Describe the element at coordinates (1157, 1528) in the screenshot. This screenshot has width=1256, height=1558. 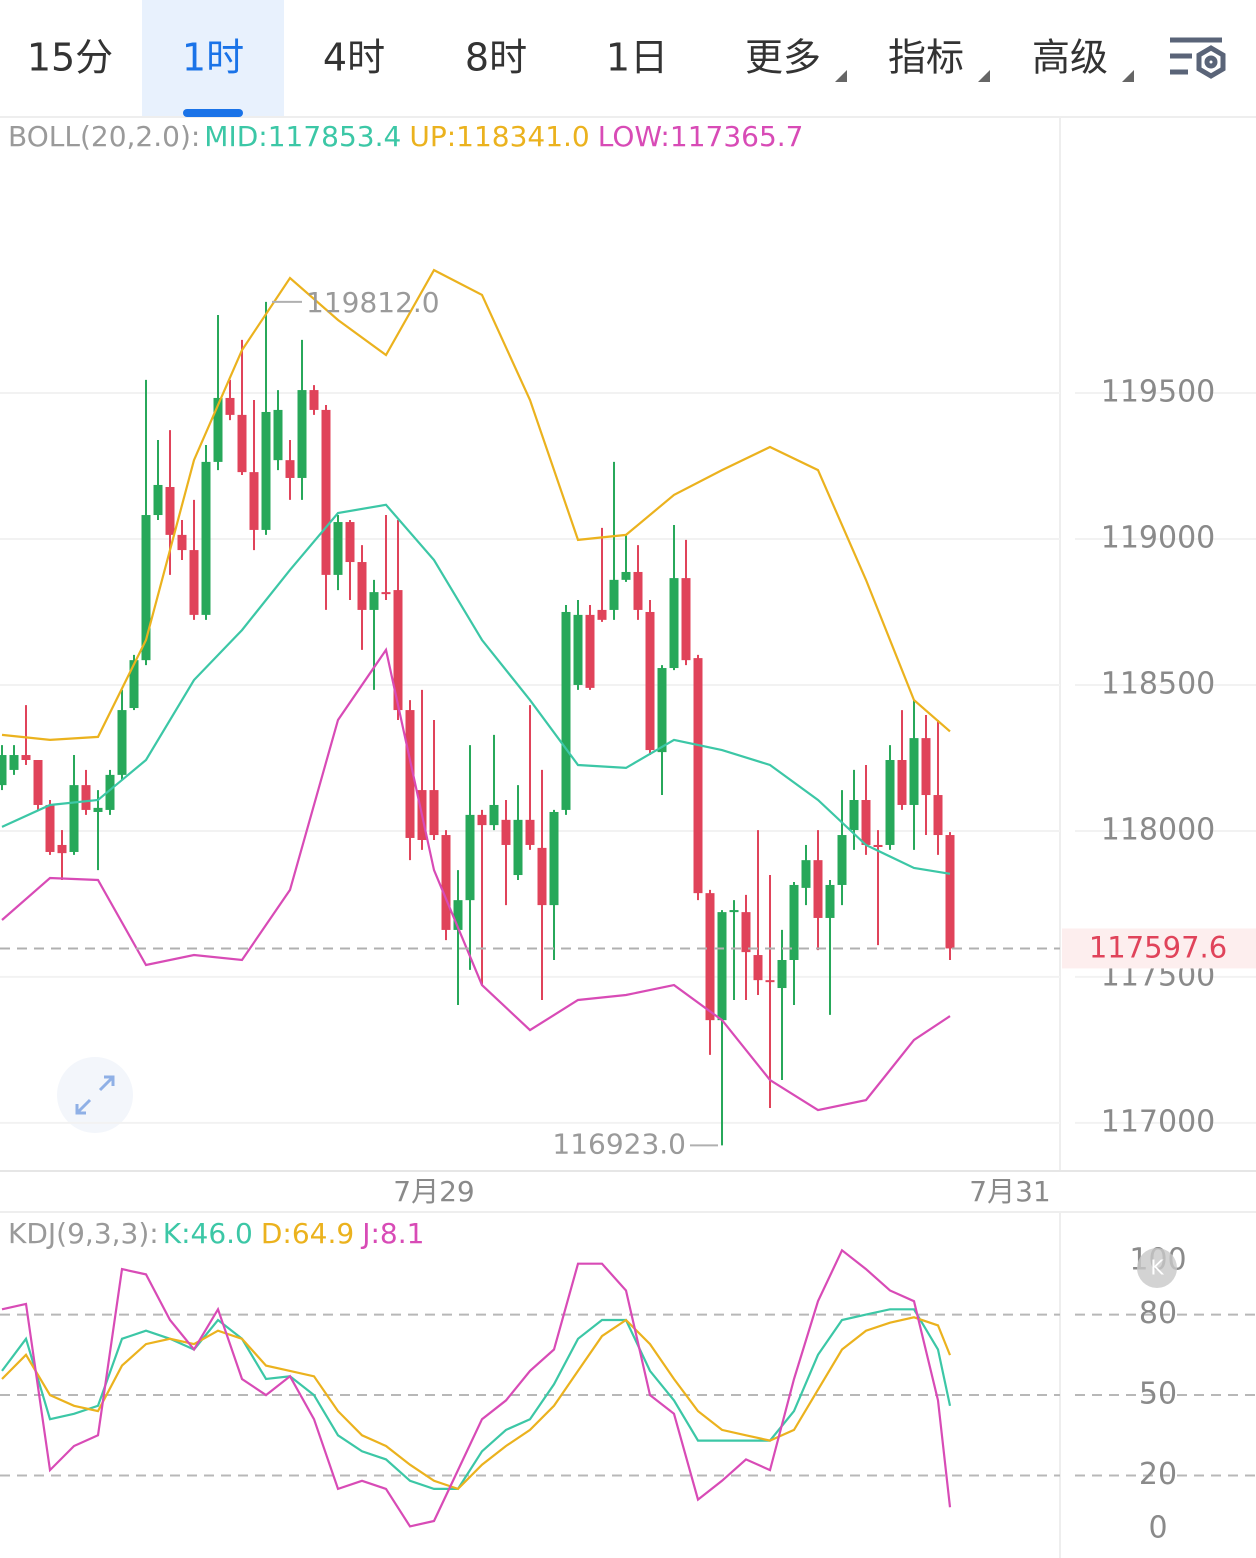
I see `y-tick-label: 0` at that location.